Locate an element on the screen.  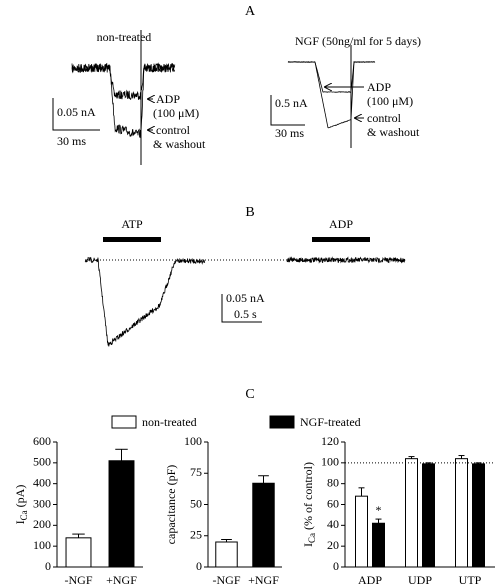
y-axis-label-part: (% of control) is located at coordinates (308, 496).